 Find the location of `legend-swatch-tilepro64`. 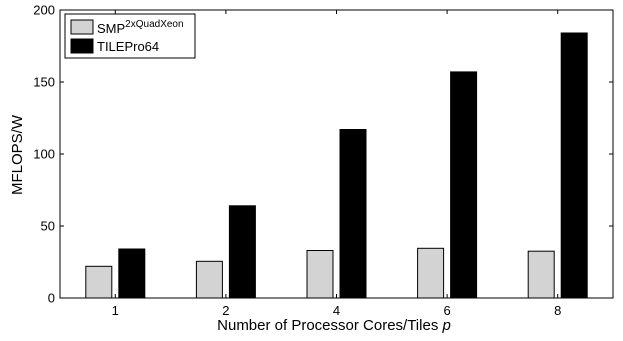

legend-swatch-tilepro64 is located at coordinates (82, 46).